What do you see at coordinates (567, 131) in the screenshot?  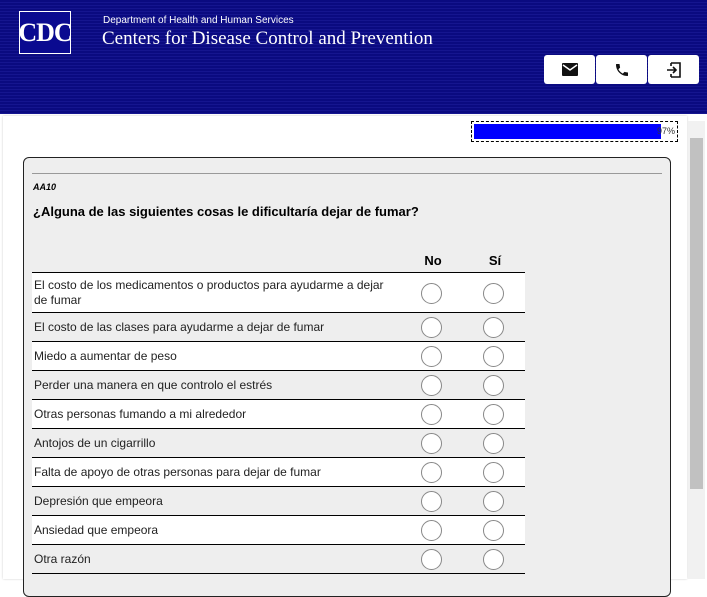 I see `progress-fill` at bounding box center [567, 131].